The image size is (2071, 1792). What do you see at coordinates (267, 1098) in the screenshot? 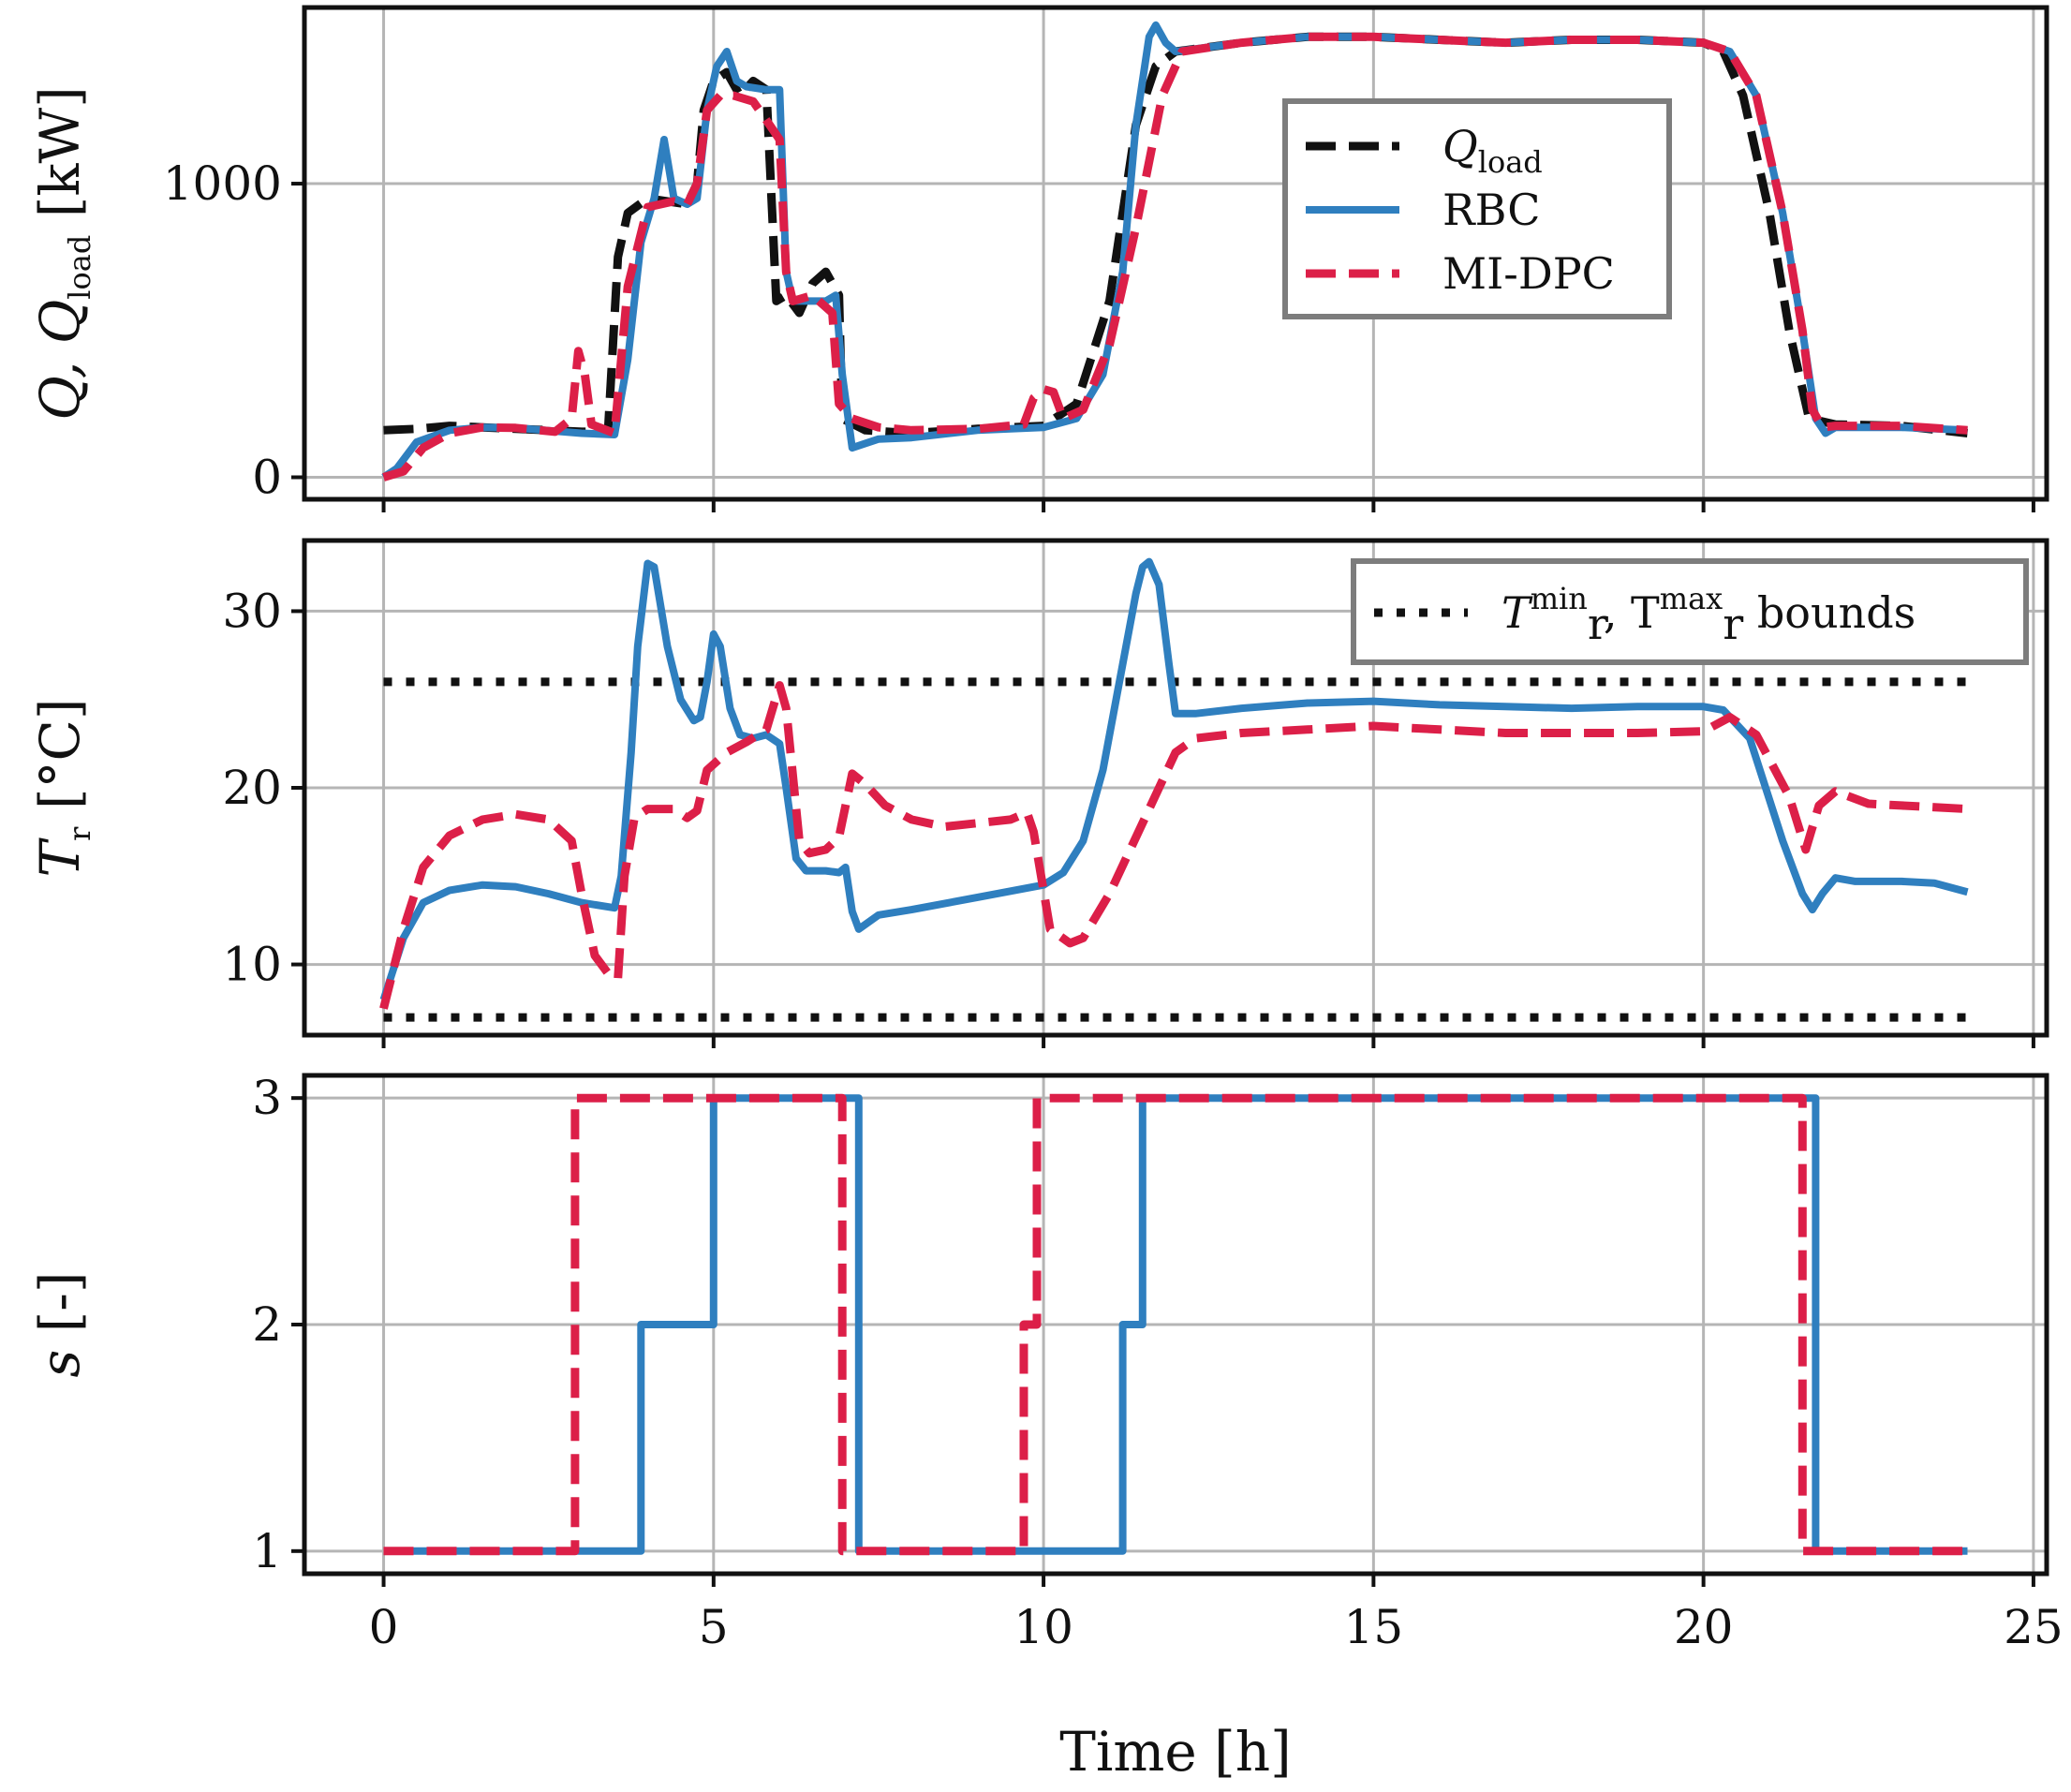
I see `y-tick-label: 3` at bounding box center [267, 1098].